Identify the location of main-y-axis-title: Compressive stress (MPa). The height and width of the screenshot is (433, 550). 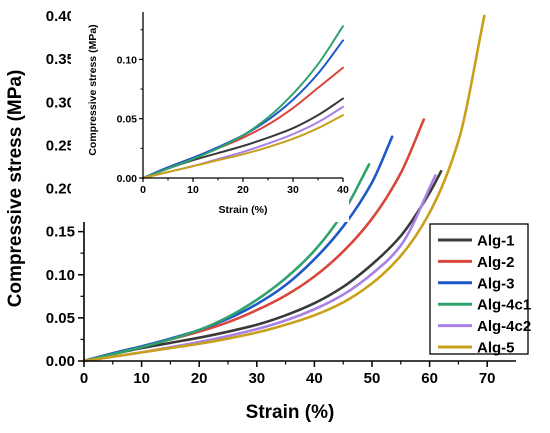
(15, 189).